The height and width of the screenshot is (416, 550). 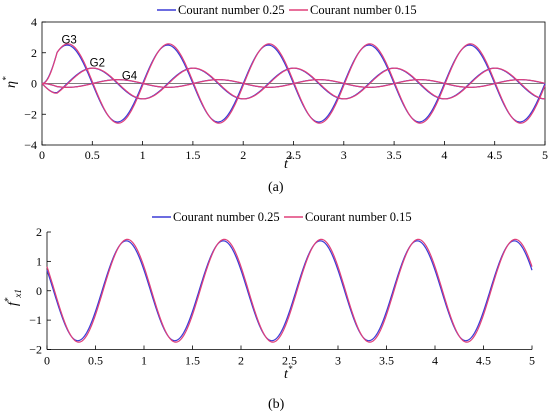 What do you see at coordinates (192, 155) in the screenshot?
I see `a-xtick-label: 1.5` at bounding box center [192, 155].